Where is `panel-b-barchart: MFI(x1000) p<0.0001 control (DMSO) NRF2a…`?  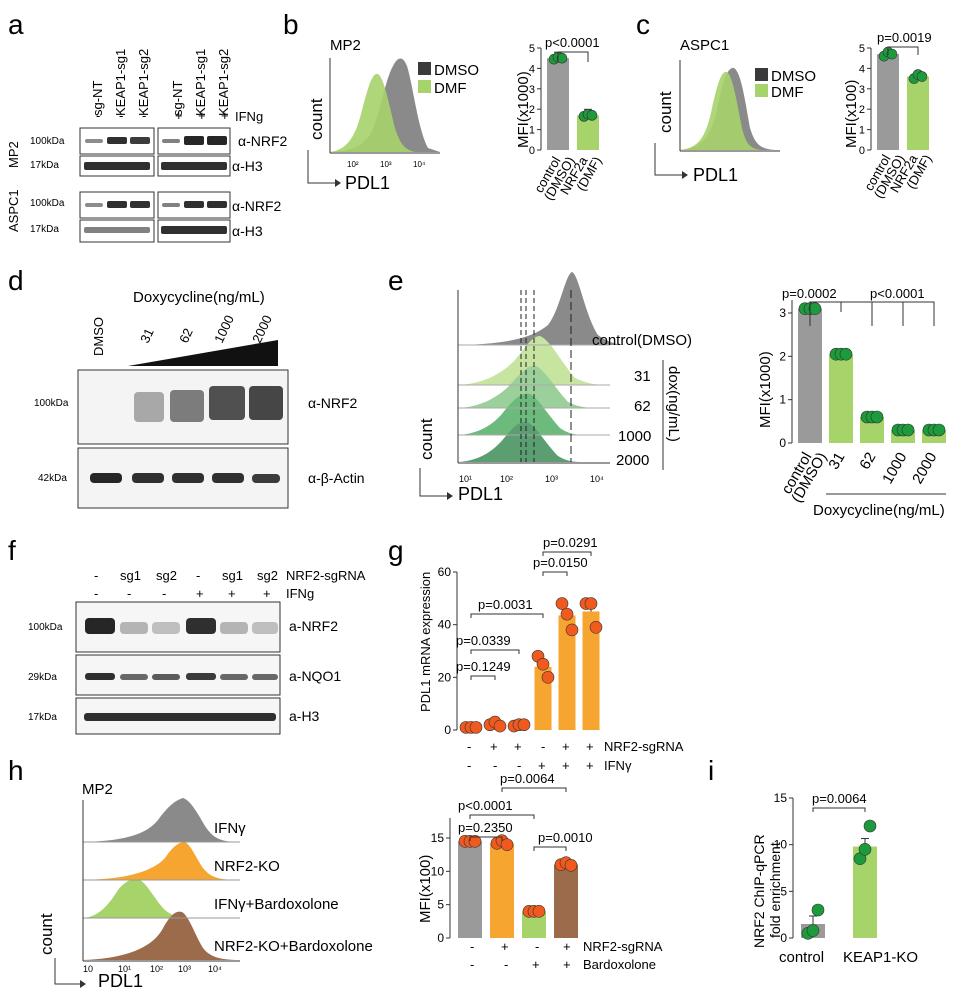
panel-b-barchart: MFI(x1000) p<0.0001 control (DMSO) NRF2a… is located at coordinates (560, 119).